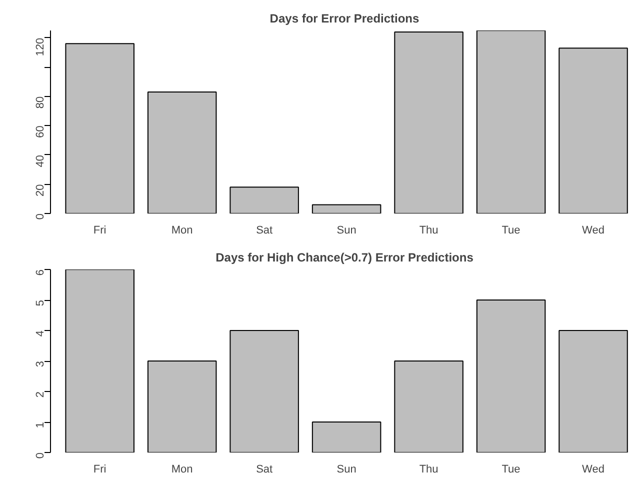 The height and width of the screenshot is (481, 644). Describe the element at coordinates (40, 102) in the screenshot. I see `y-tick-label: 80` at that location.